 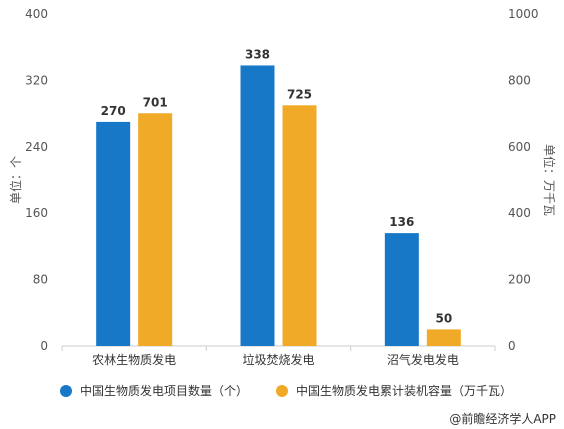 What do you see at coordinates (549, 180) in the screenshot?
I see `right-axis-title: 单位：万千瓦` at bounding box center [549, 180].